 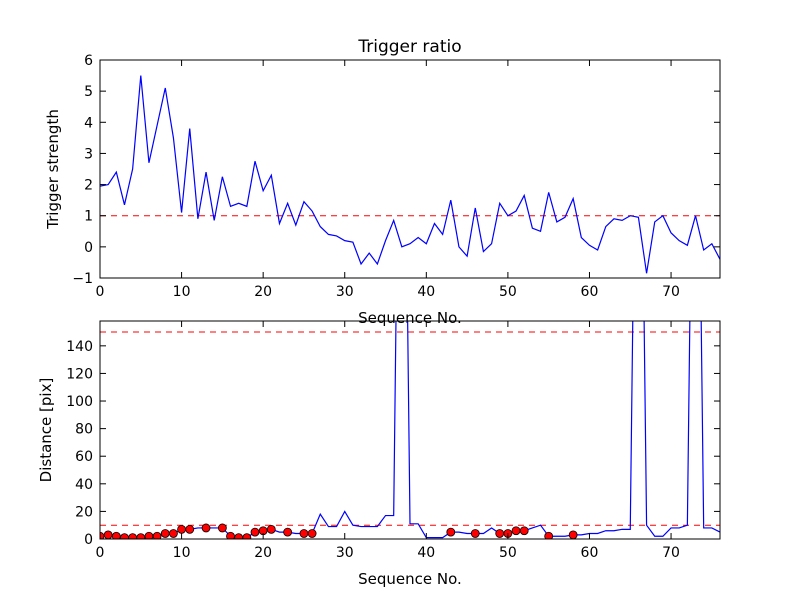 What do you see at coordinates (82, 279) in the screenshot?
I see `y-tick-label: −1` at bounding box center [82, 279].